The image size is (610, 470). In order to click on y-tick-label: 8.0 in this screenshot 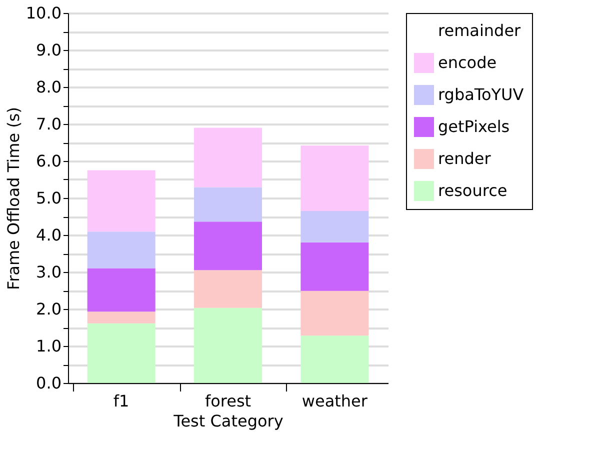, I will do `click(49, 87)`.